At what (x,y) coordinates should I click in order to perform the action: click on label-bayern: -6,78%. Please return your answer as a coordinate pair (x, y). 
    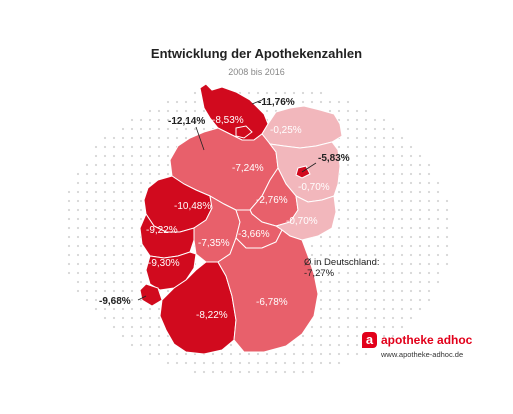
    Looking at the image, I should click on (272, 302).